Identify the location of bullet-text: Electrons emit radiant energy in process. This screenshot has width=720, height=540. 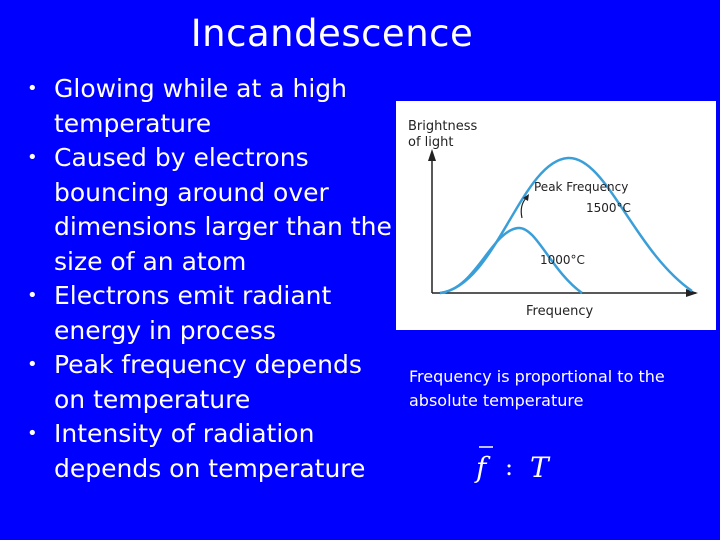
(193, 313).